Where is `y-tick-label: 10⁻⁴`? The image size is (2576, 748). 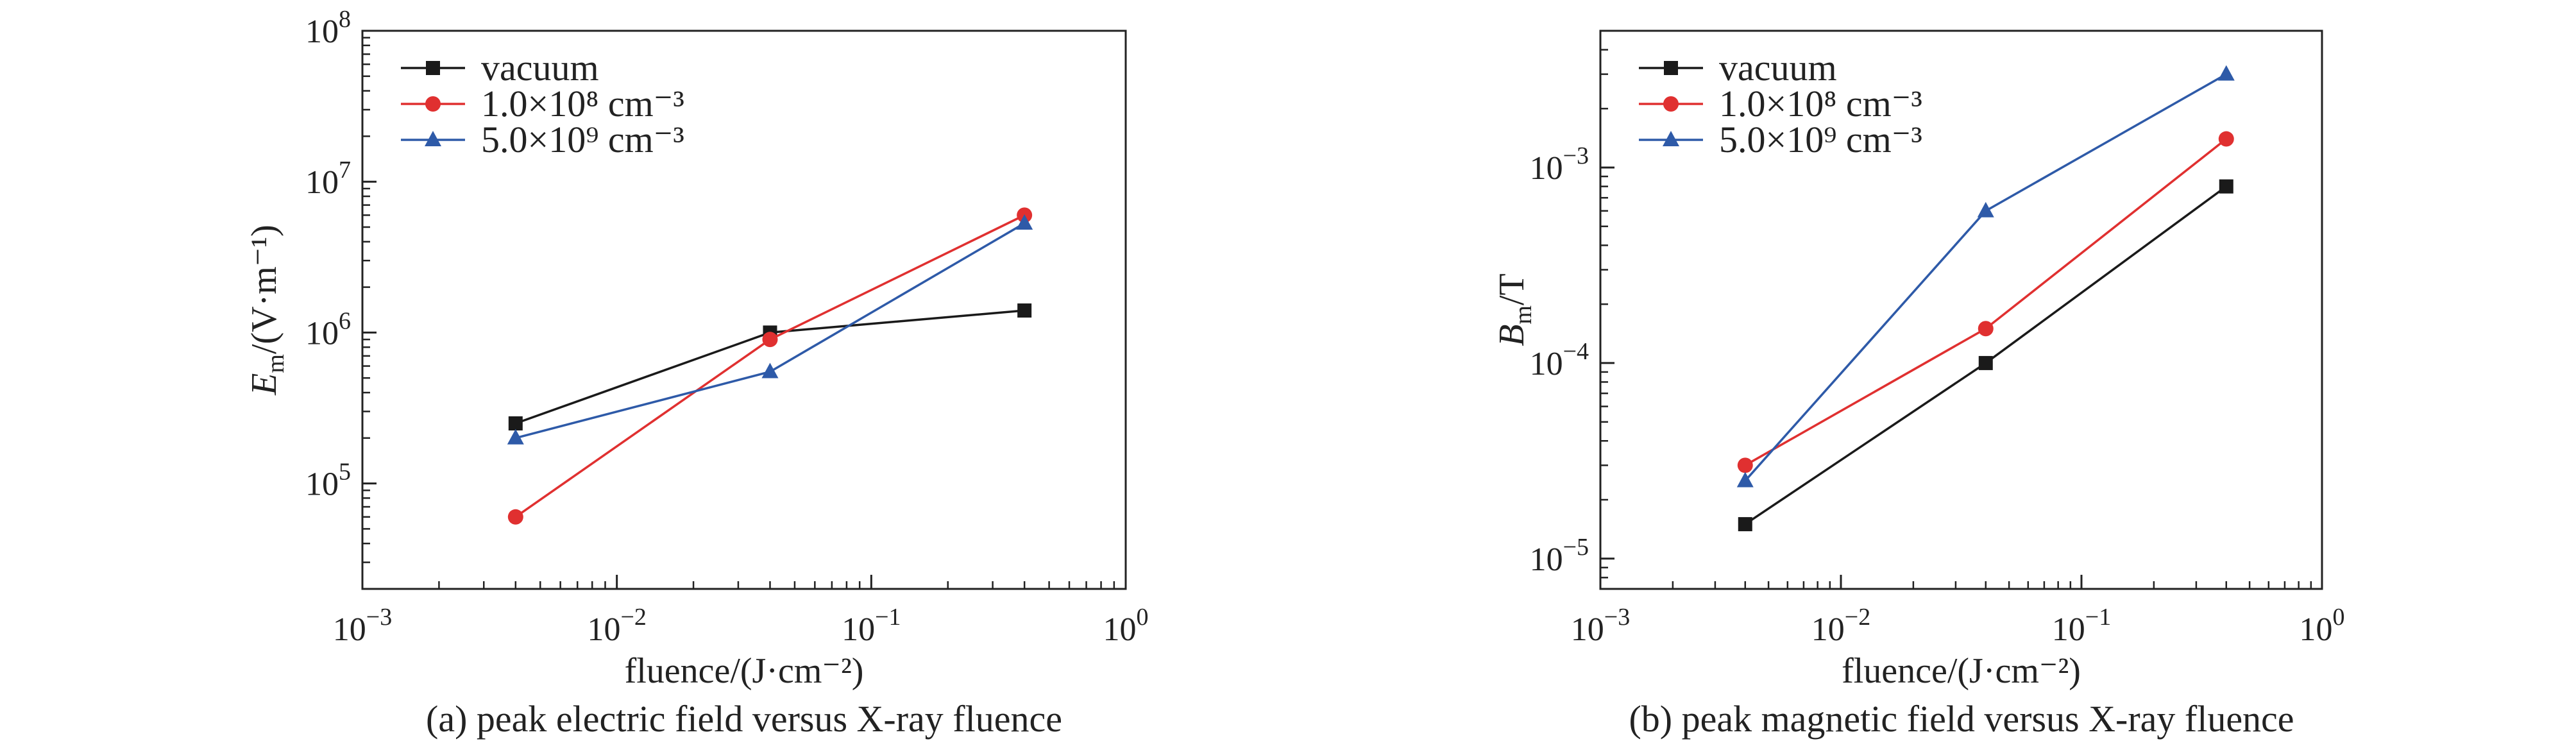 y-tick-label: 10⁻⁴ is located at coordinates (1559, 360).